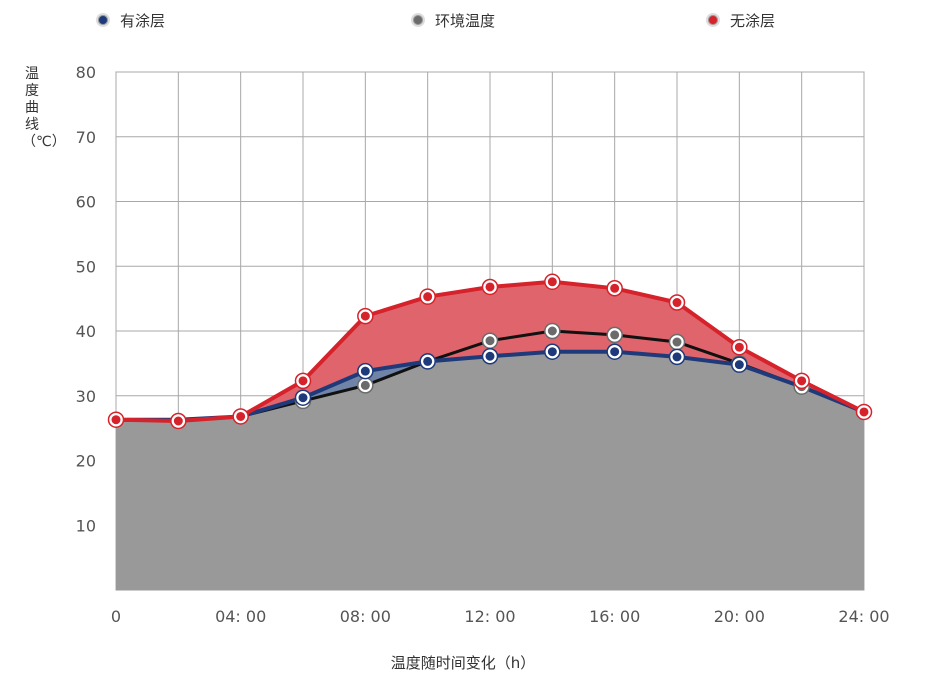 The image size is (926, 690). Describe the element at coordinates (418, 20) in the screenshot. I see `legend-marker-ambient` at that location.